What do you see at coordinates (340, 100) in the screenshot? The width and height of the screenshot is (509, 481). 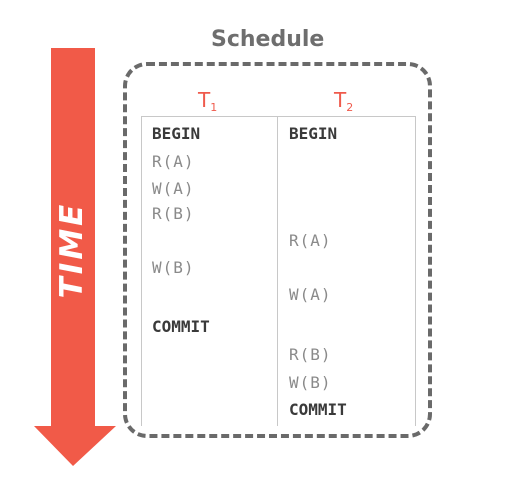 I see `txn-name-t2: T` at bounding box center [340, 100].